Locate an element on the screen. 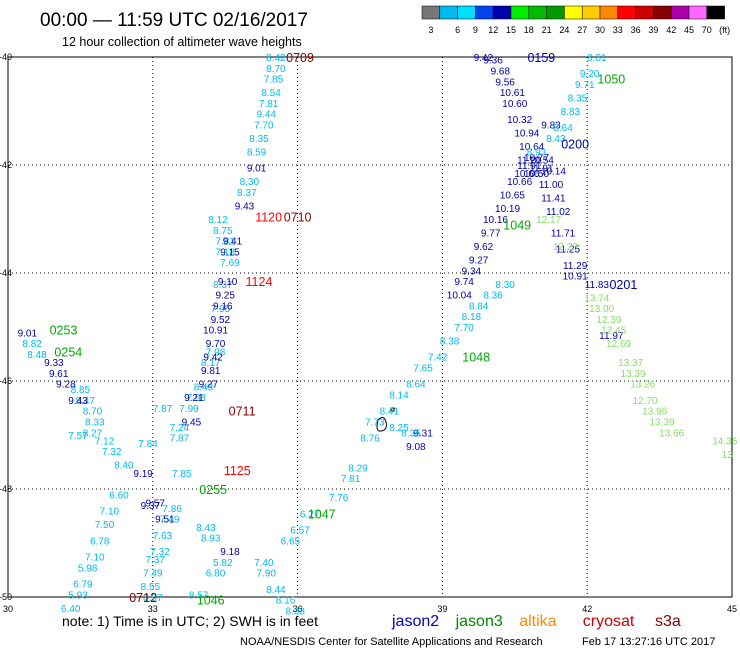 The width and height of the screenshot is (740, 650). swh-label: 8.16 is located at coordinates (286, 601).